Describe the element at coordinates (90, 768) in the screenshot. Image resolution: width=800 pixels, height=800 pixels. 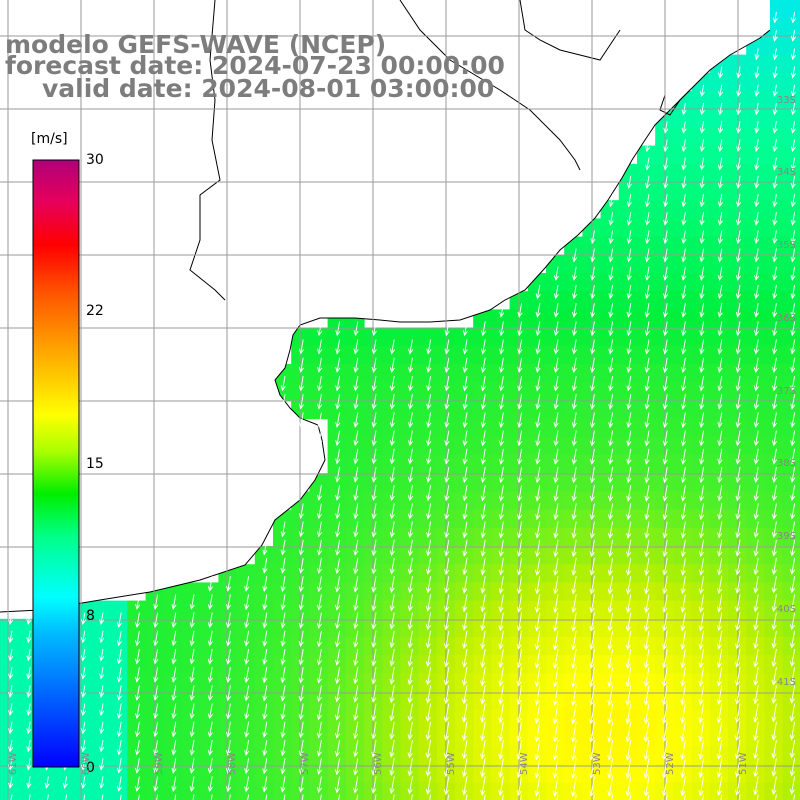
I see `colorbar-tick-label: 0` at that location.